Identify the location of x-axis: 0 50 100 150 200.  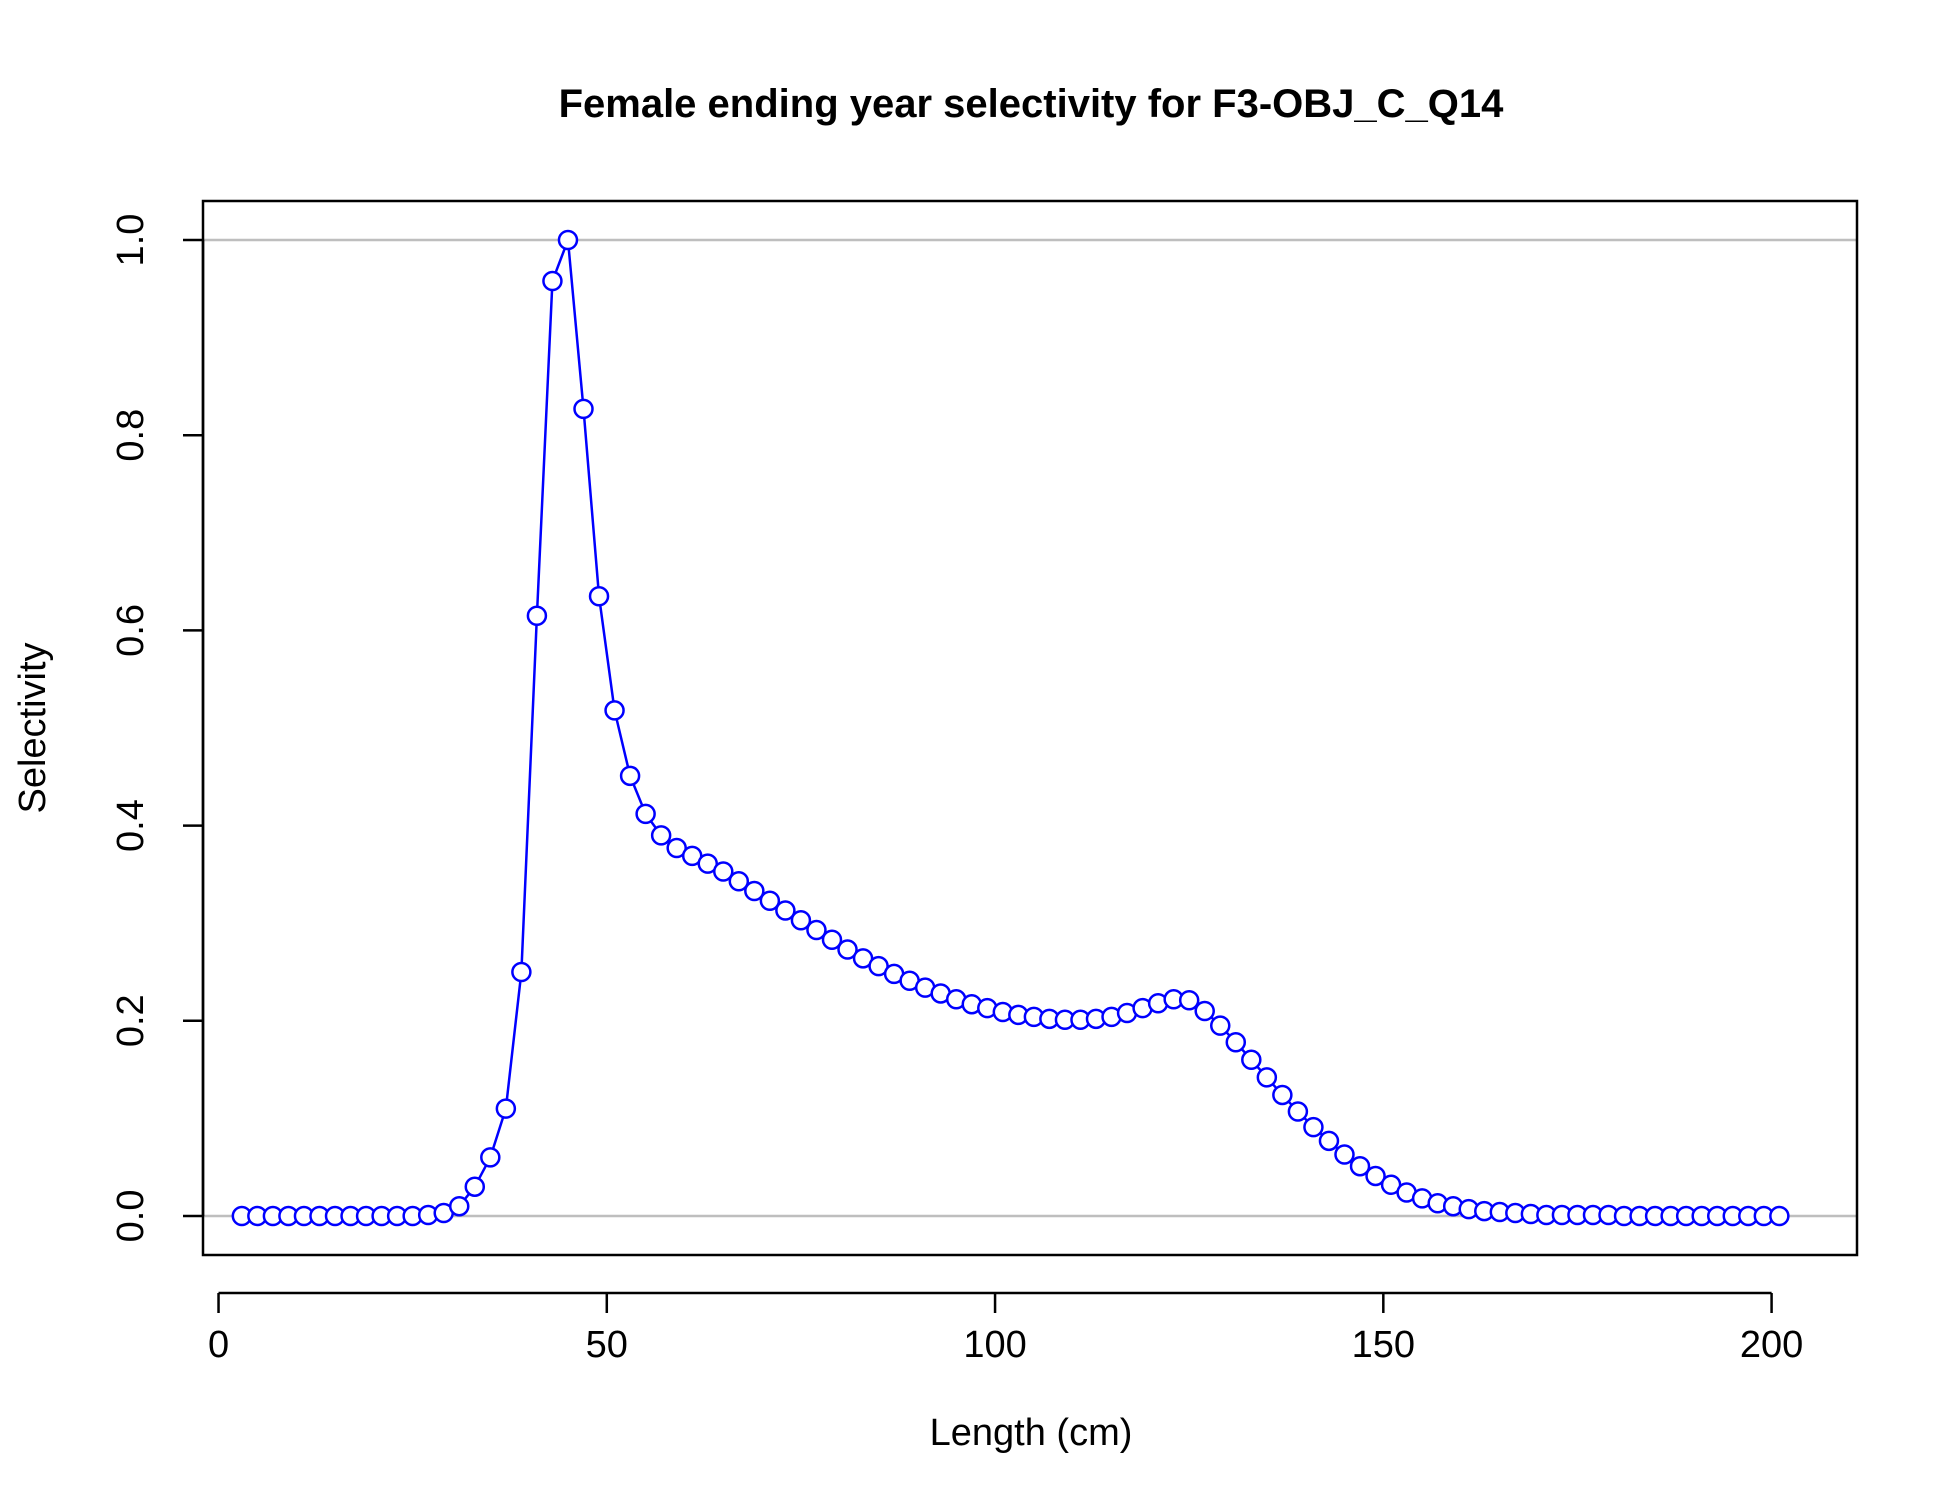
(1005, 1328).